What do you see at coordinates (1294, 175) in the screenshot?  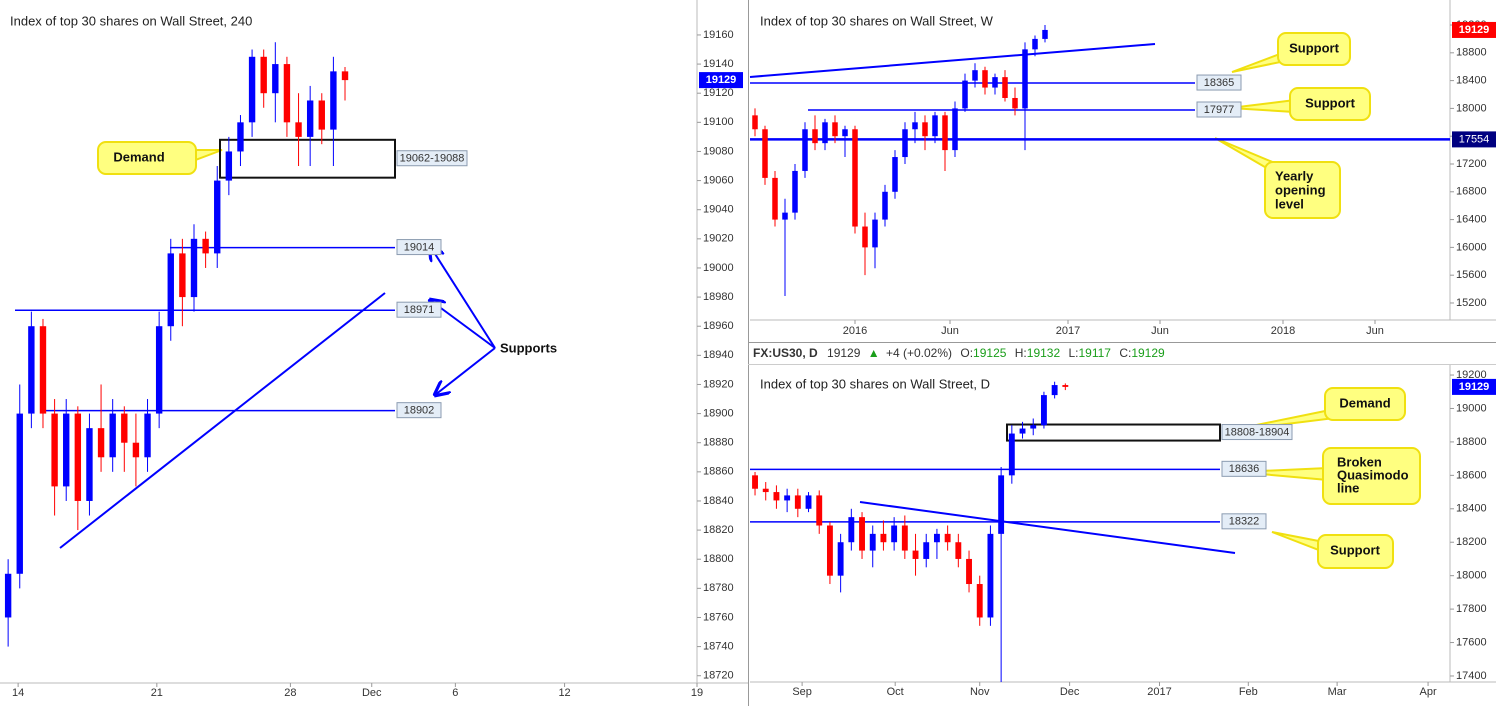 I see `callout-text: Yearly` at bounding box center [1294, 175].